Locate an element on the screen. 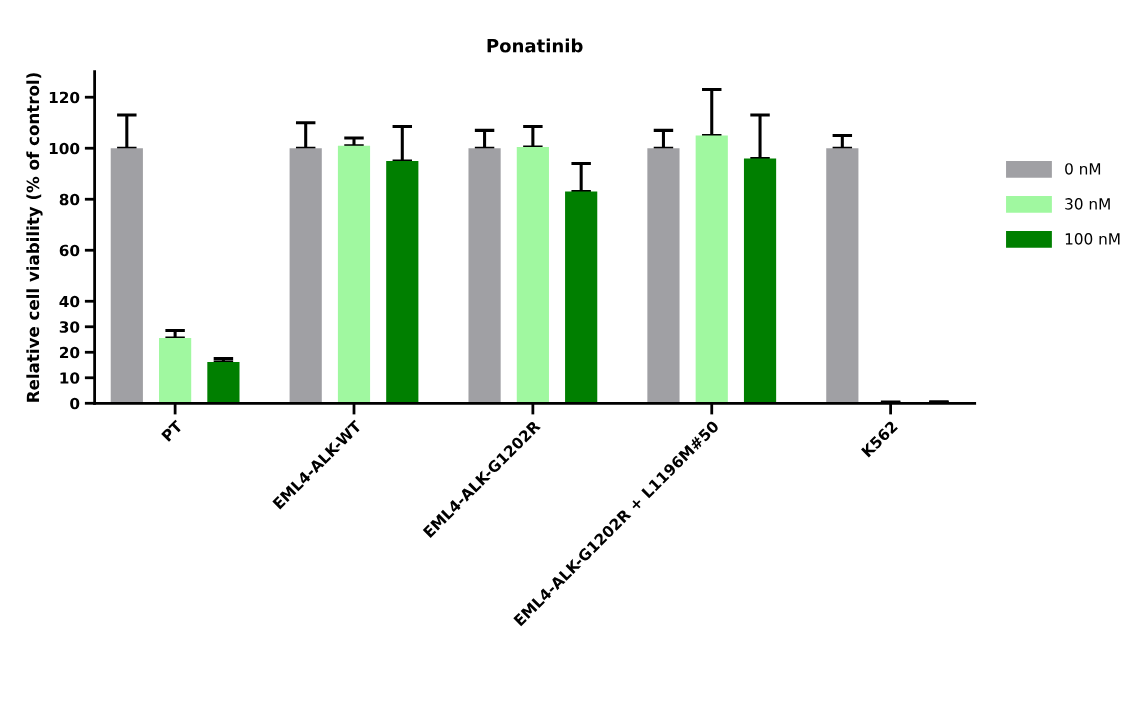 This screenshot has height=710, width=1140. y-axis-title: Relative cell viability (% of control) is located at coordinates (34, 237).